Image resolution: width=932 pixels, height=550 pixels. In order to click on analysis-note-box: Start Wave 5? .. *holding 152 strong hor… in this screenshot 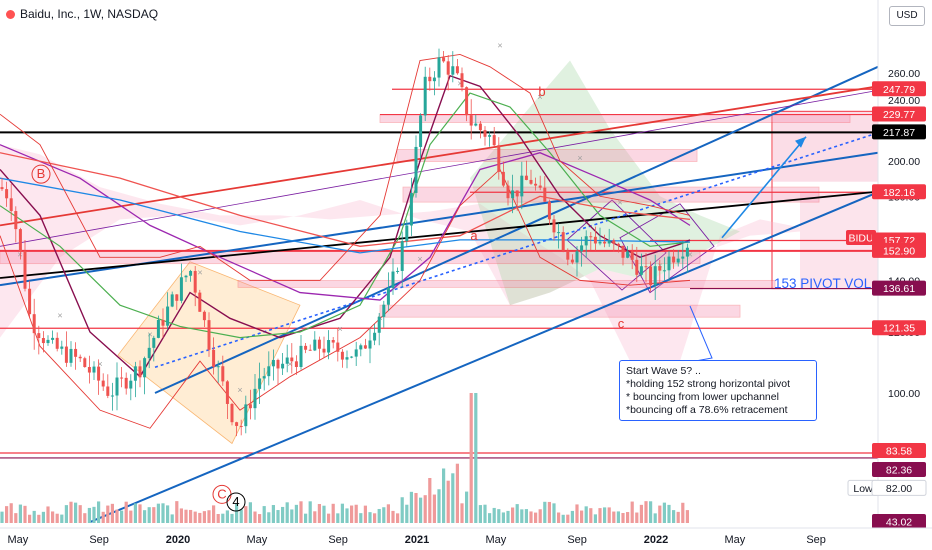, I will do `click(718, 390)`.